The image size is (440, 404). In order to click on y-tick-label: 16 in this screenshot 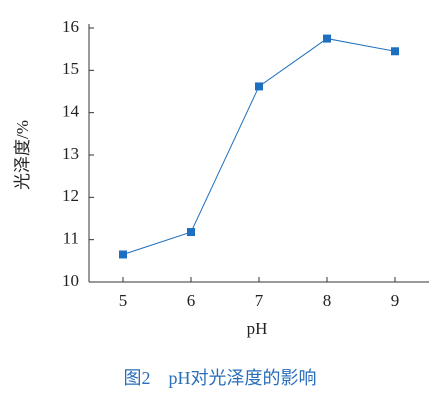, I will do `click(70, 26)`.